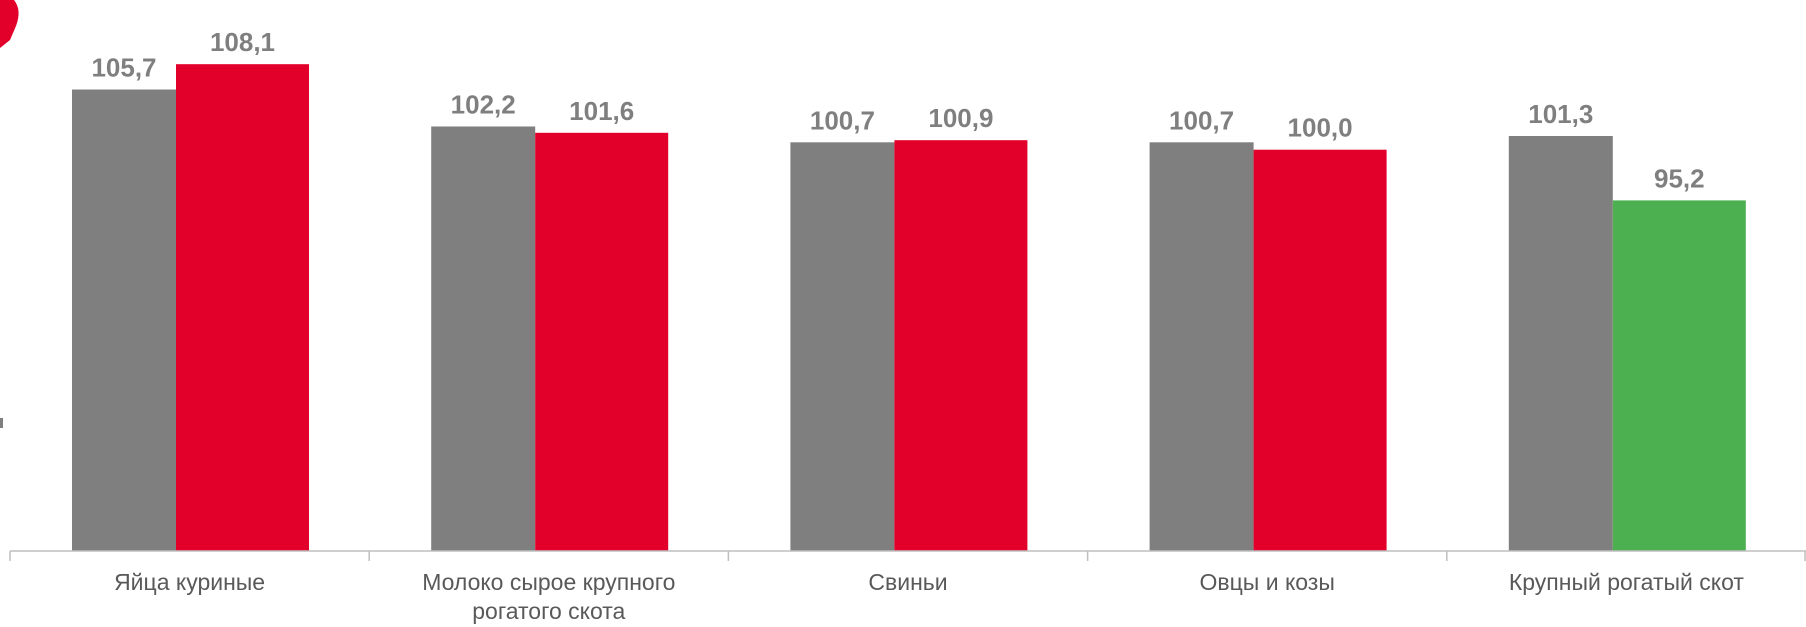 The width and height of the screenshot is (1806, 627). I want to click on value-label-series-1-cat-2: 102,2, so click(483, 105).